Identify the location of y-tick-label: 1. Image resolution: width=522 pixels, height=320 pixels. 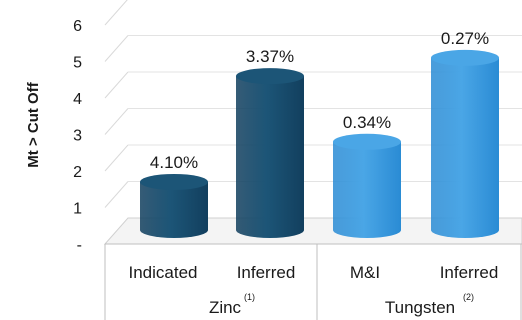
(77, 209).